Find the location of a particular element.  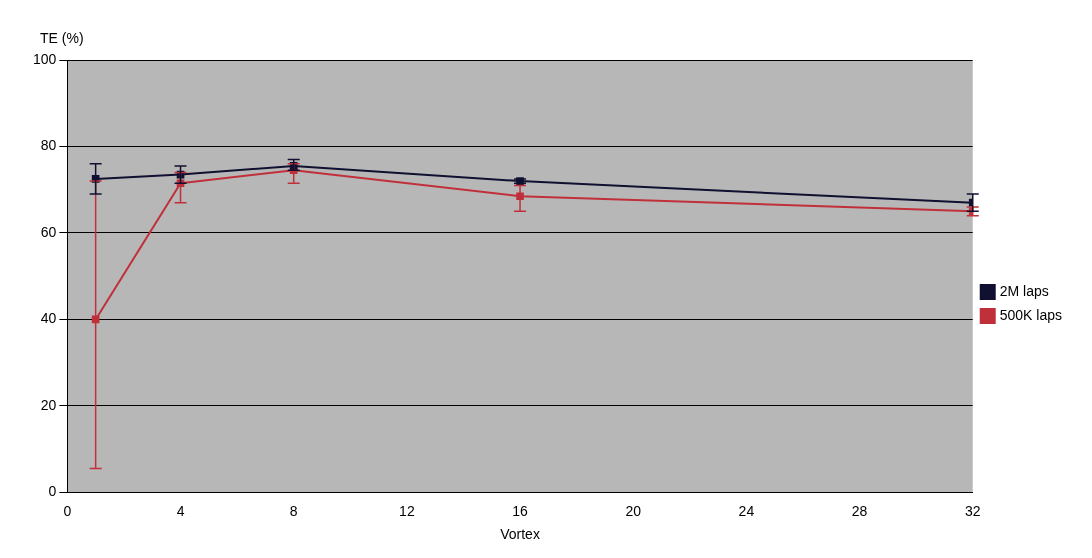

y-tick-label: 80 is located at coordinates (48, 145).